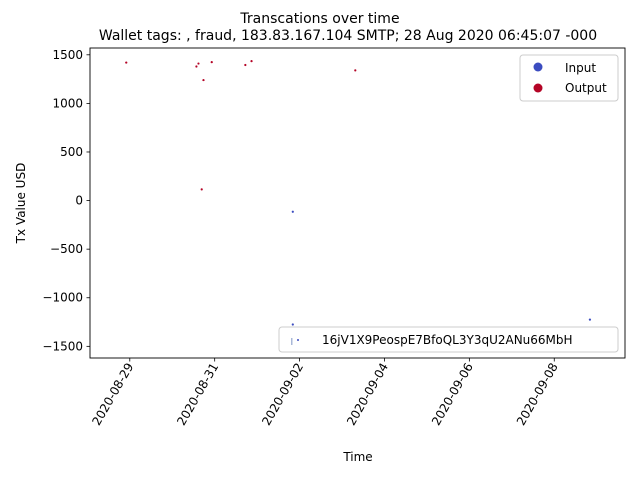 The height and width of the screenshot is (480, 640). Describe the element at coordinates (197, 394) in the screenshot. I see `x-tick-label: 2020-08-31` at that location.